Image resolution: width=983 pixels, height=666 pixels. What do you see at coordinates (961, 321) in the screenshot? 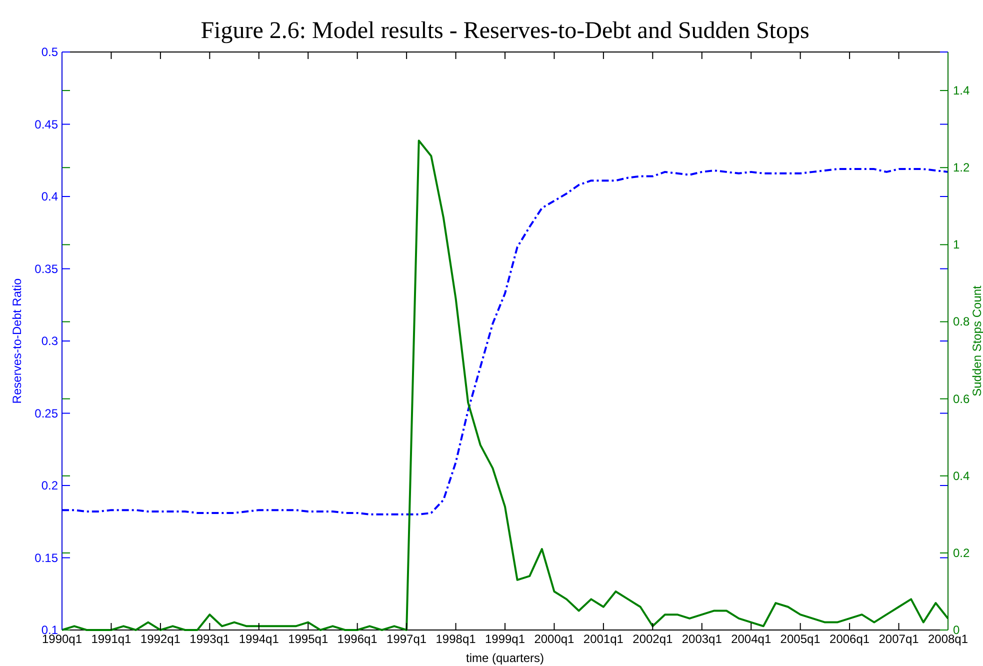
I see `y2-tick-label: 0.8` at bounding box center [961, 321].